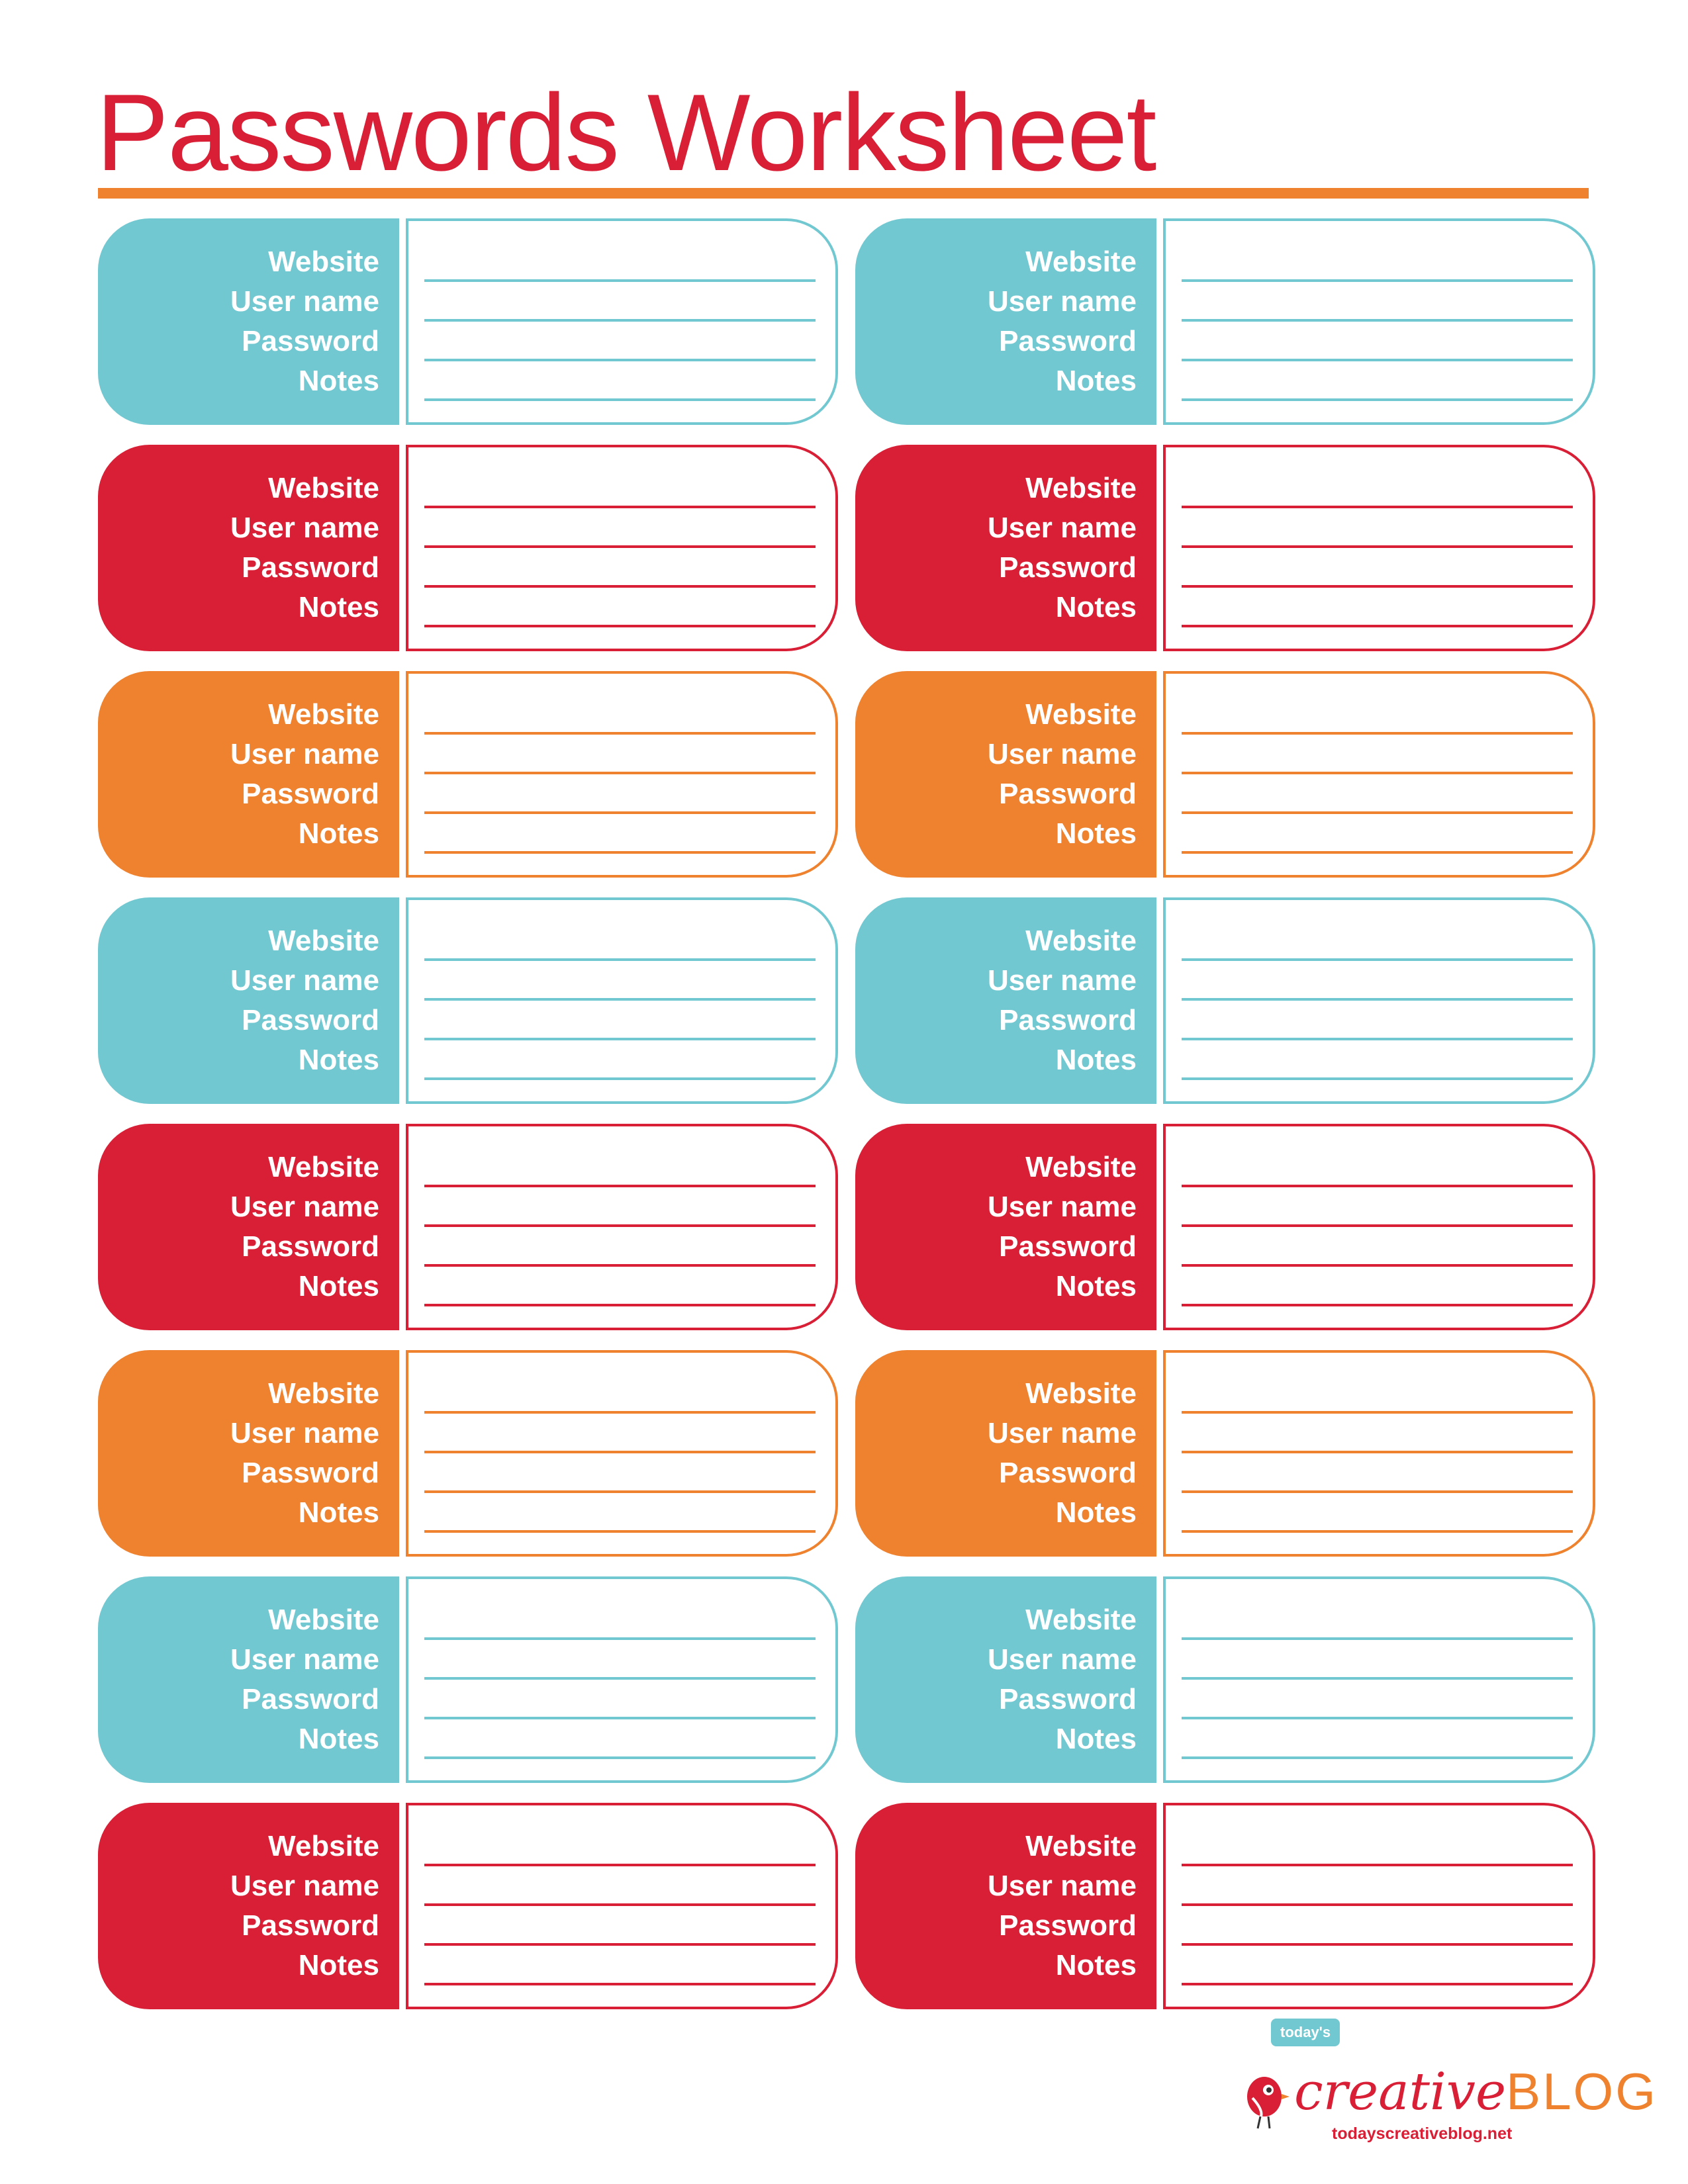  I want to click on title-underline, so click(843, 193).